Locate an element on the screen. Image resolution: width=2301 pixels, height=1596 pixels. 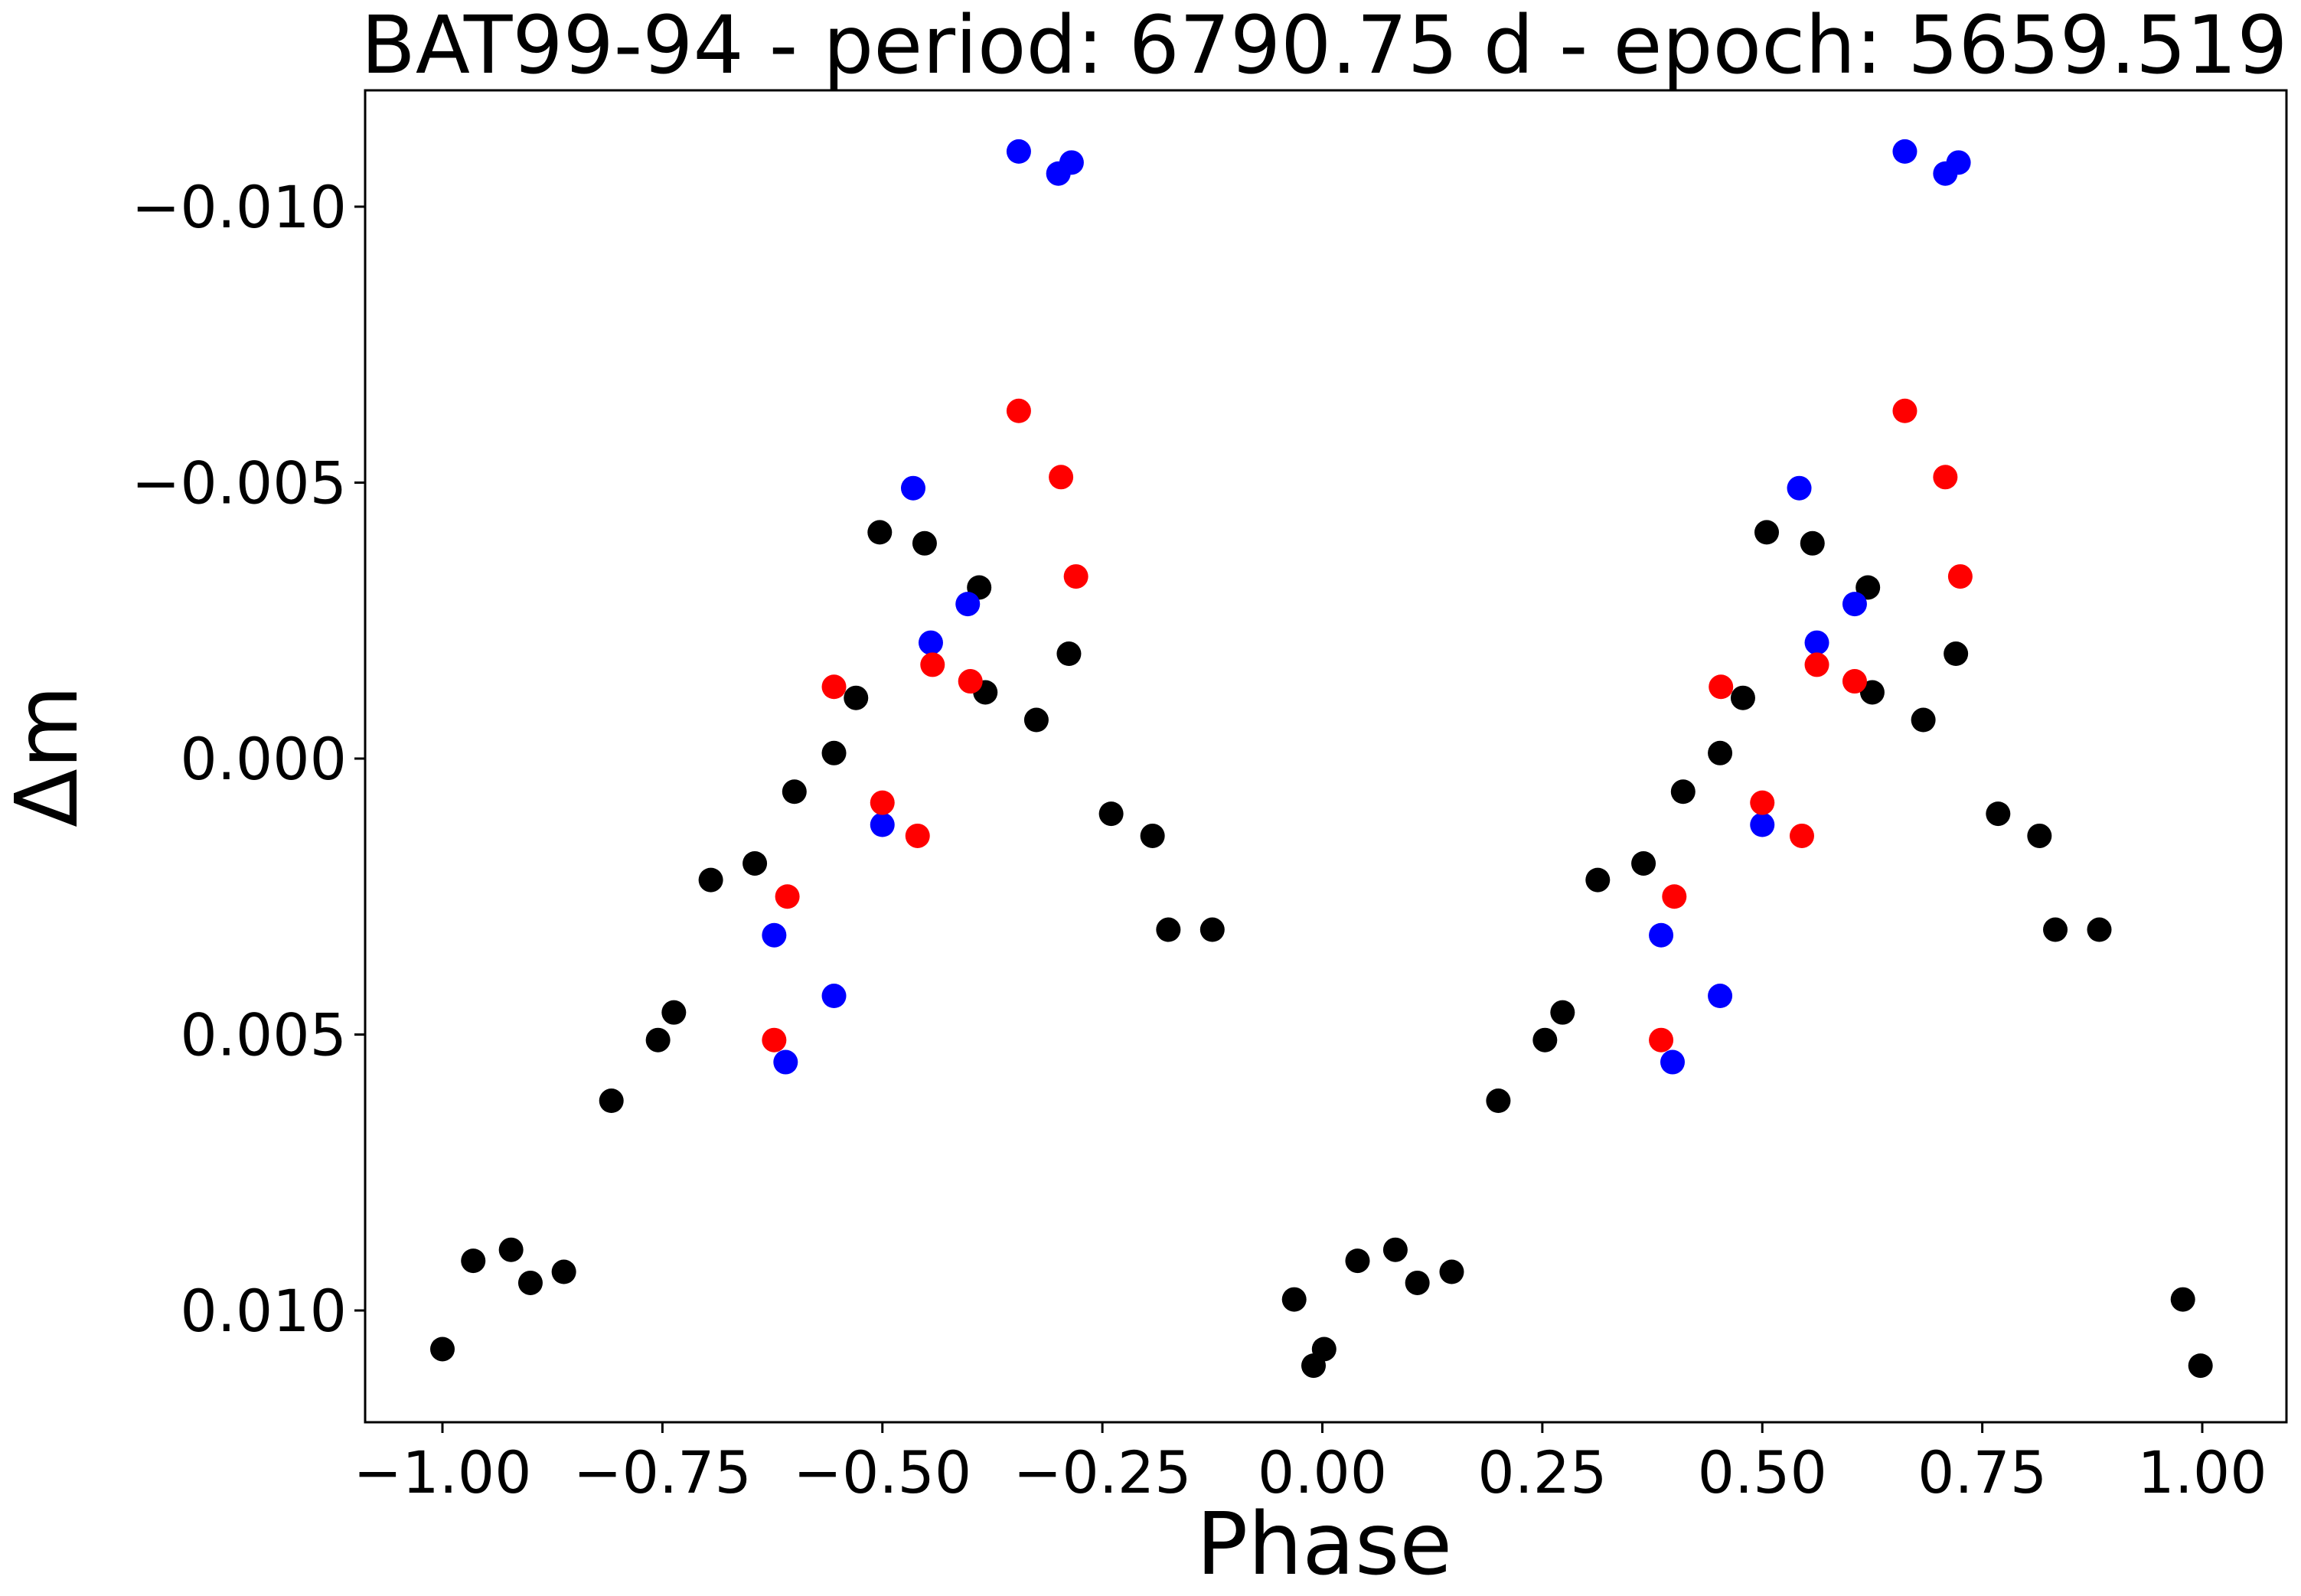
y-tick-label: 0.010 is located at coordinates (263, 1311).